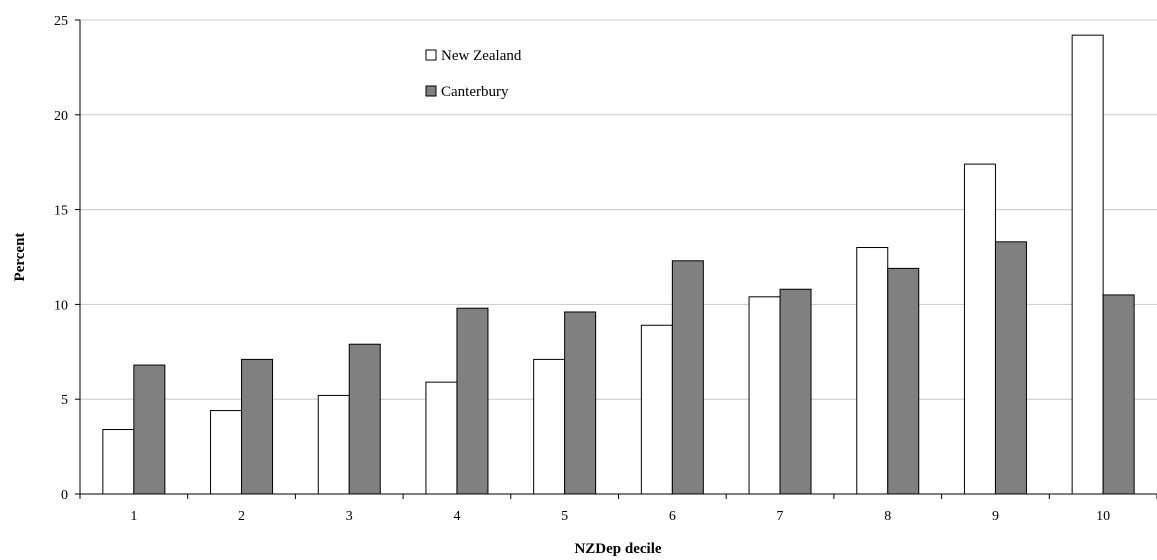  Describe the element at coordinates (64, 495) in the screenshot. I see `y-tick-label: 0` at that location.